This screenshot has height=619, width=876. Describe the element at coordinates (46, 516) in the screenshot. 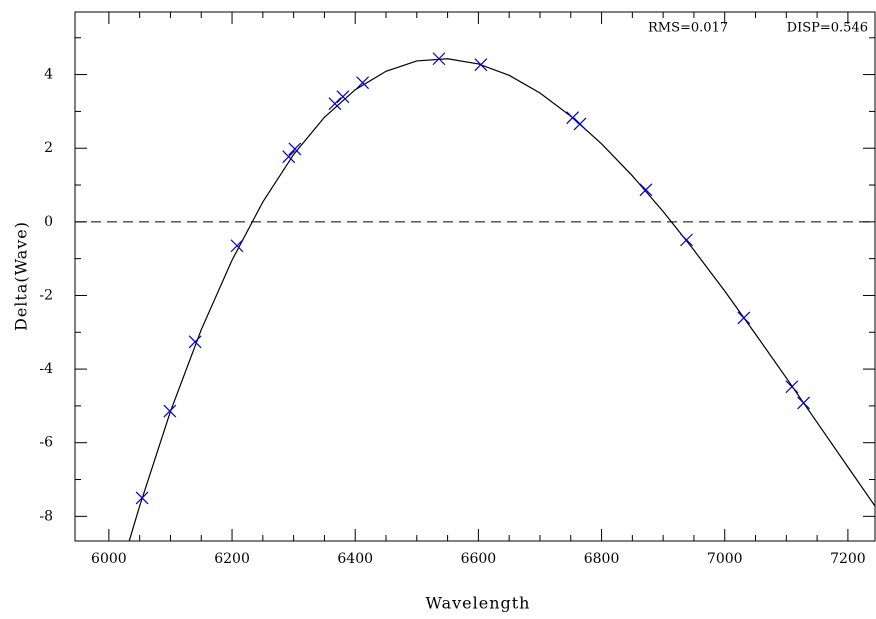

I see `y-tick-label: -8` at that location.